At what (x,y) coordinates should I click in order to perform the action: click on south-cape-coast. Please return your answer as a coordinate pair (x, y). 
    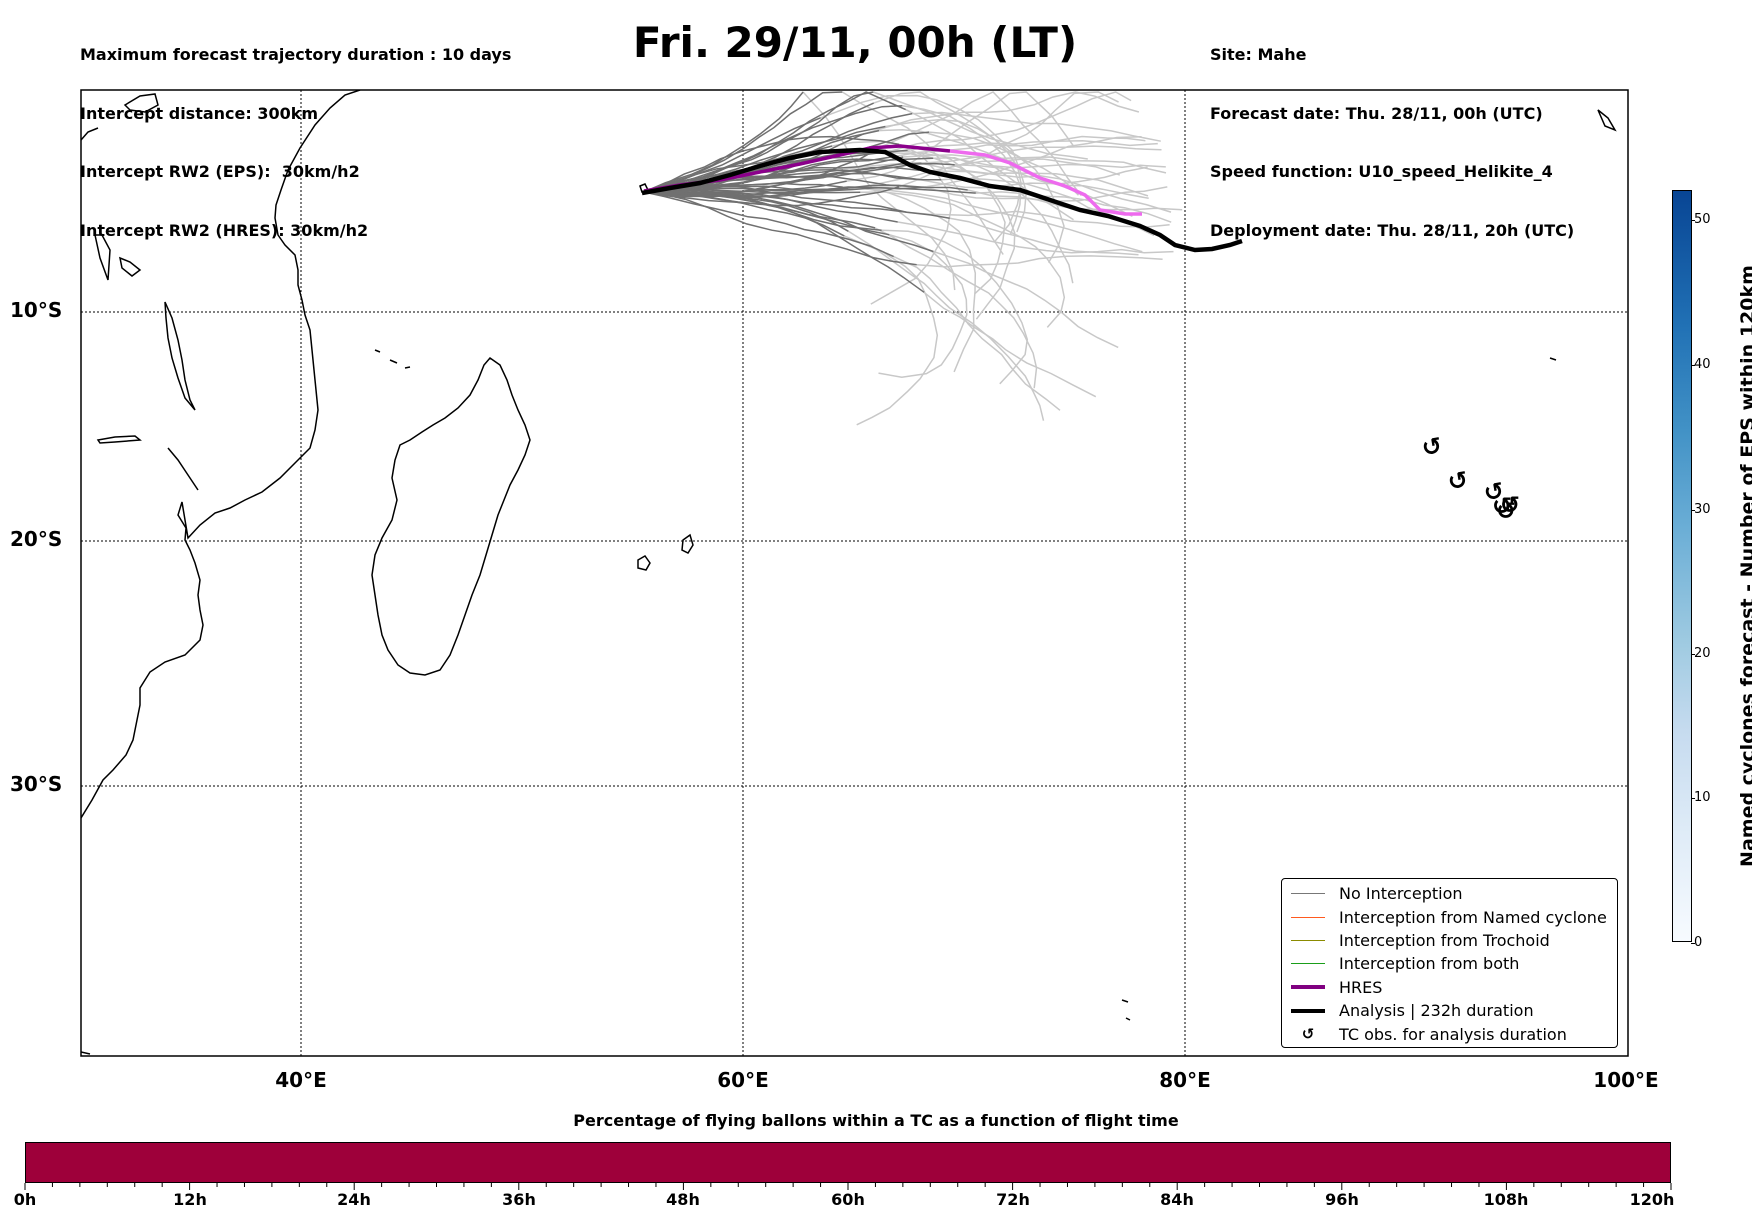
    Looking at the image, I should click on (86, 1053).